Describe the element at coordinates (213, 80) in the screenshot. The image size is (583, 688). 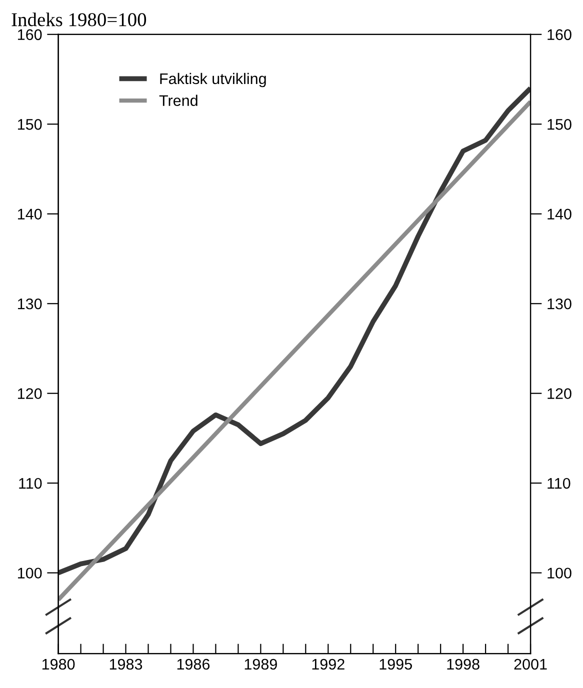
I see `legend-label: Faktisk utvikling` at that location.